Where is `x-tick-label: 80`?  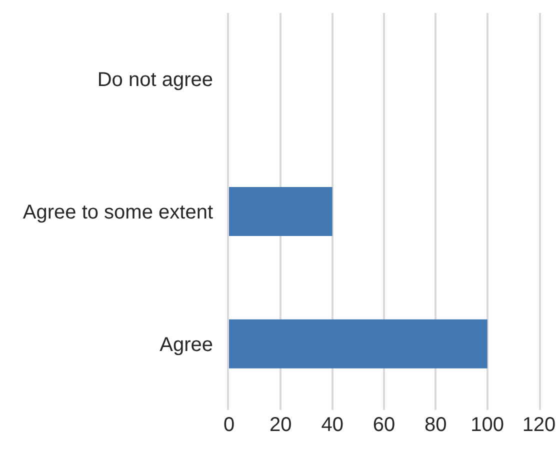
x-tick-label: 80 is located at coordinates (435, 425).